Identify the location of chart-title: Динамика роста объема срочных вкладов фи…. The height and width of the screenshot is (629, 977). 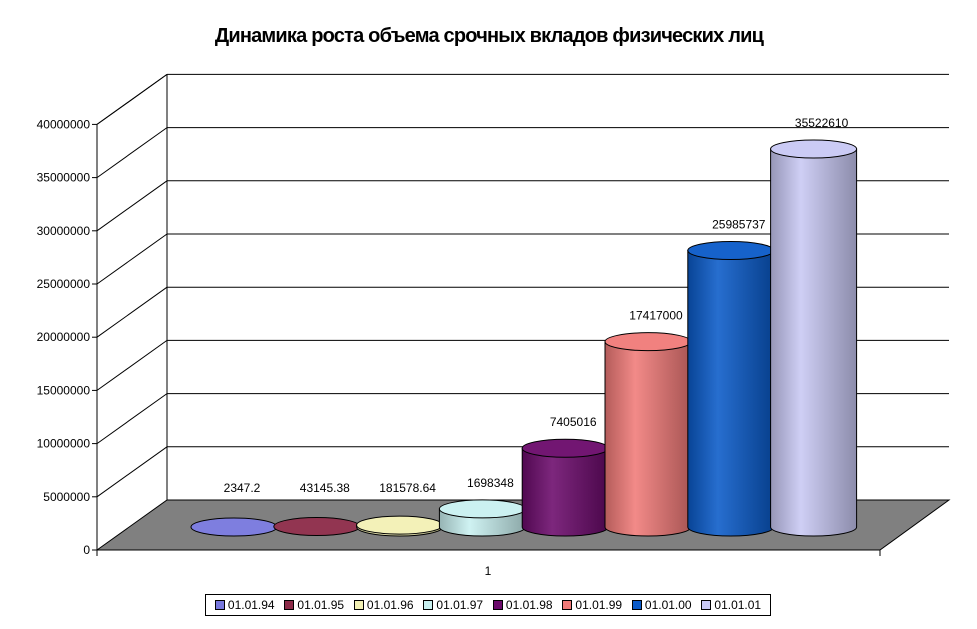
(490, 36).